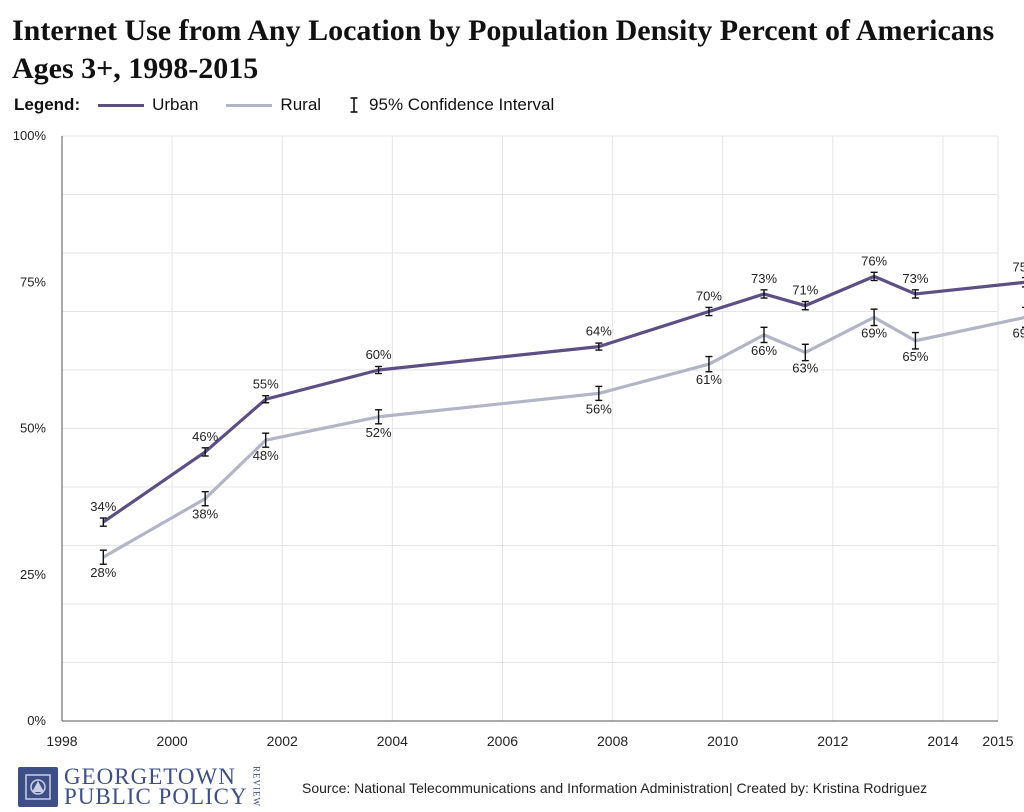 The height and width of the screenshot is (812, 1024). What do you see at coordinates (33, 574) in the screenshot?
I see `y-tick-label: 25%` at bounding box center [33, 574].